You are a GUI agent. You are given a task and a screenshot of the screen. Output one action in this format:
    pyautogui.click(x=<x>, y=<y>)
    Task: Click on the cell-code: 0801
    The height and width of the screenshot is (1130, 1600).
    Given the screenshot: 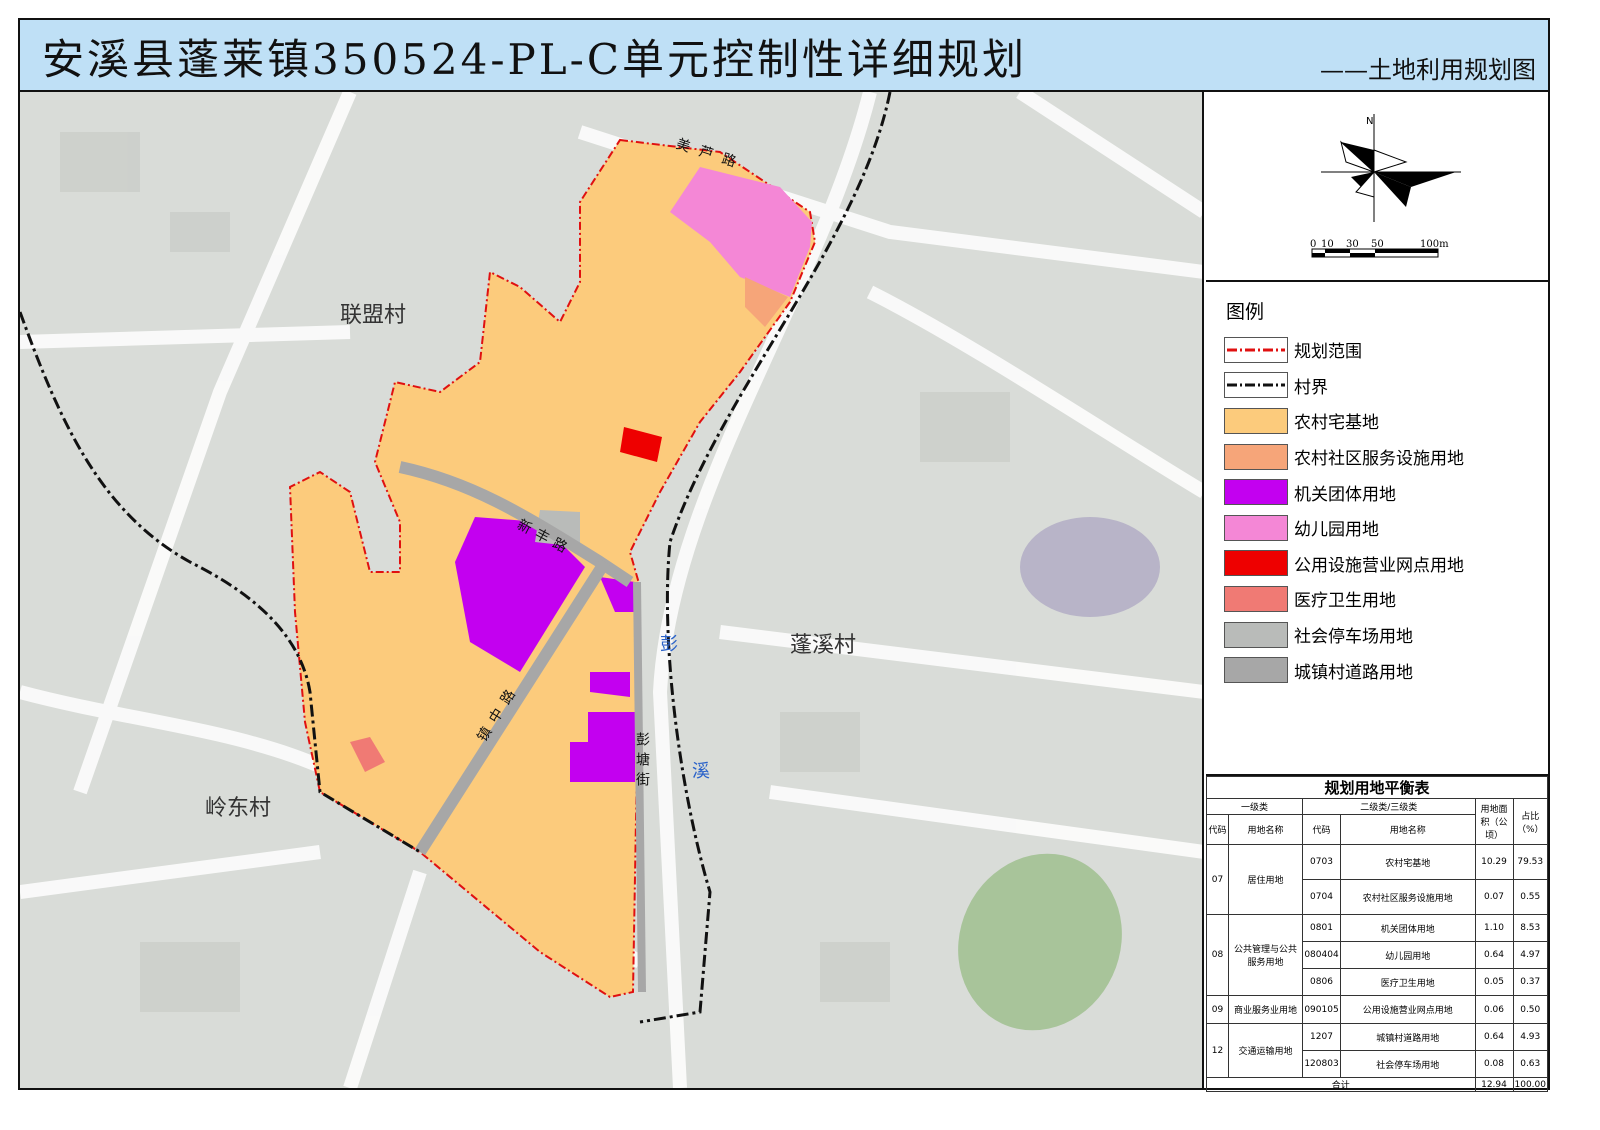 What is the action you would take?
    pyautogui.click(x=1321, y=928)
    